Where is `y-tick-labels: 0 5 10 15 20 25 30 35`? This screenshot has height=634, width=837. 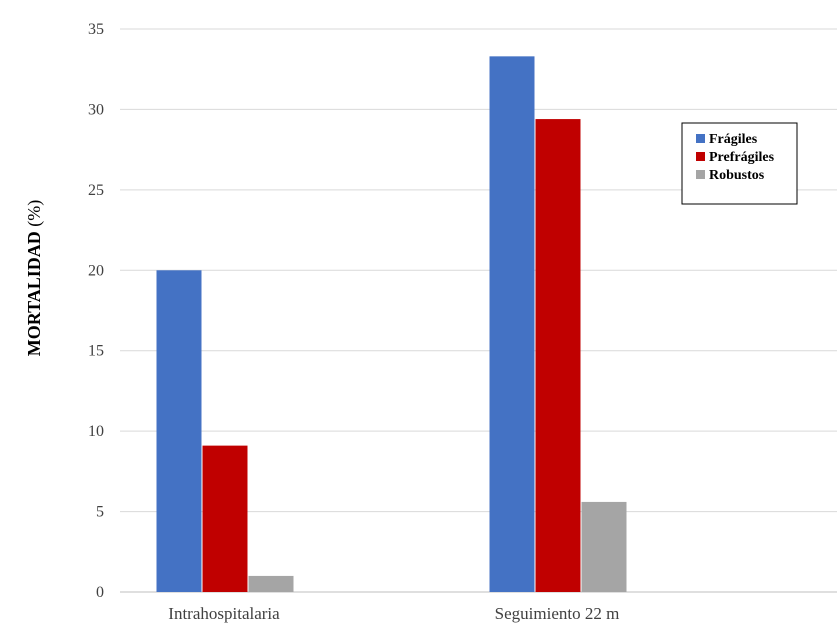
y-tick-labels: 0 5 10 15 20 25 30 35 is located at coordinates (96, 311).